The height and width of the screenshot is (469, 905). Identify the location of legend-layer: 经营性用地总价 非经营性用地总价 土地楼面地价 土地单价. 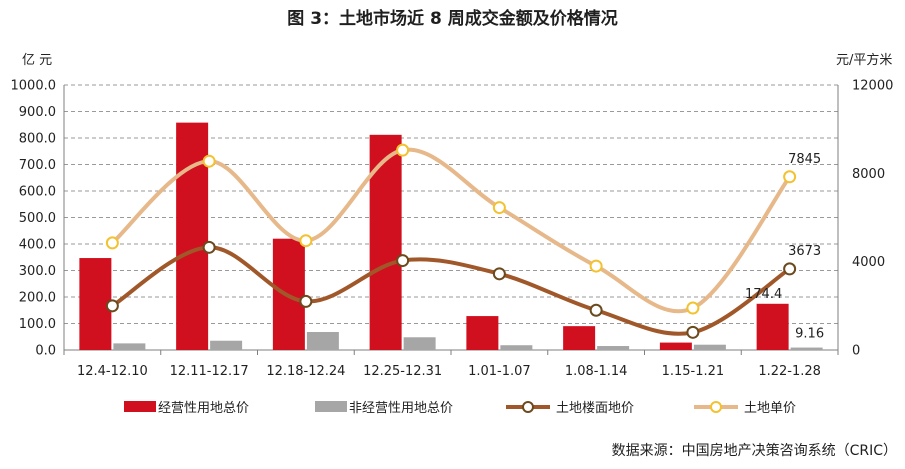
(460, 408).